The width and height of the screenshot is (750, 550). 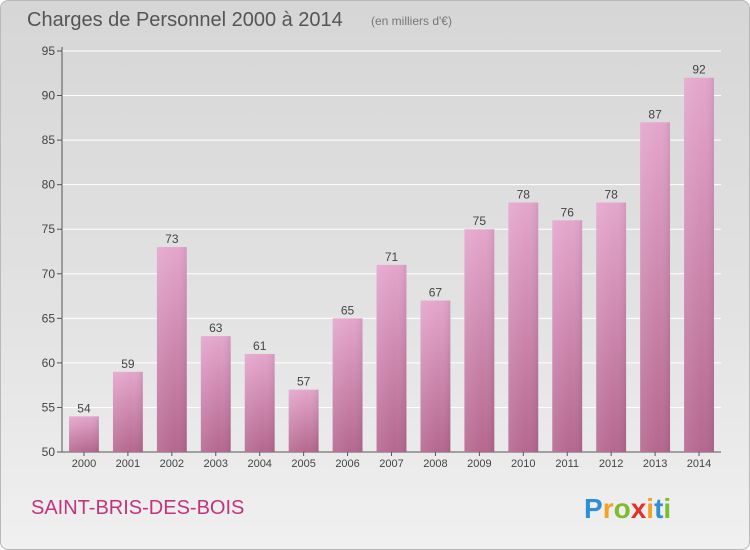 What do you see at coordinates (260, 346) in the screenshot?
I see `data-label: 61` at bounding box center [260, 346].